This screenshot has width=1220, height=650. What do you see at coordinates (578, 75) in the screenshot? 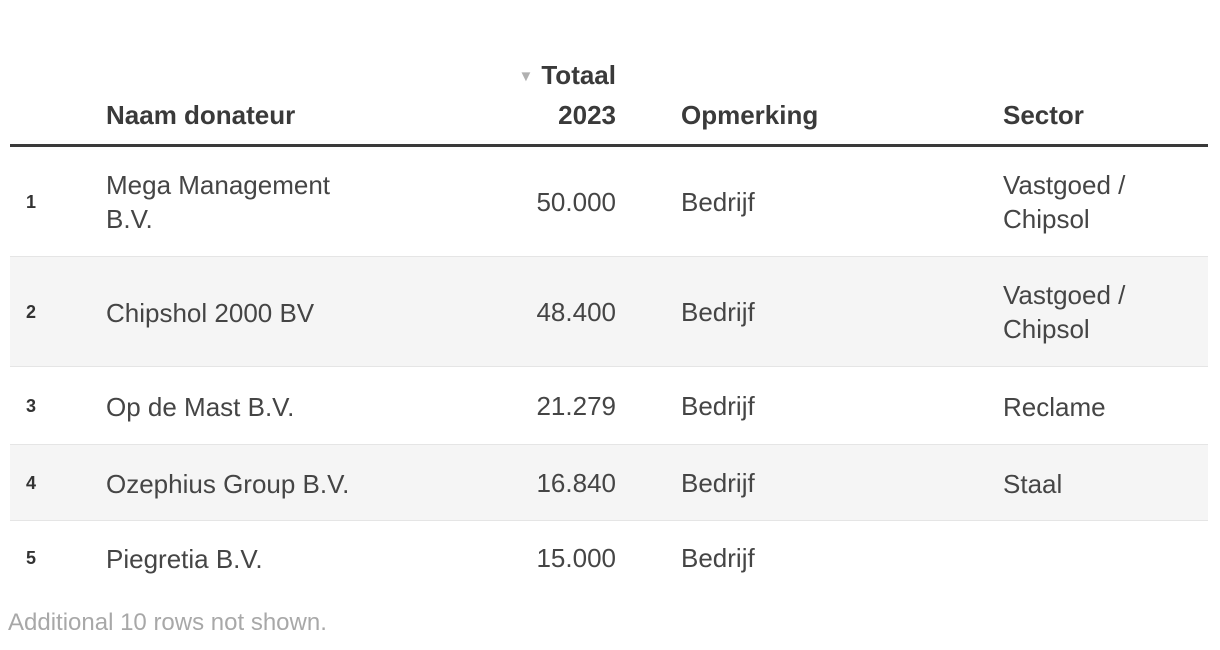
I see `column-header-label: Totaal` at bounding box center [578, 75].